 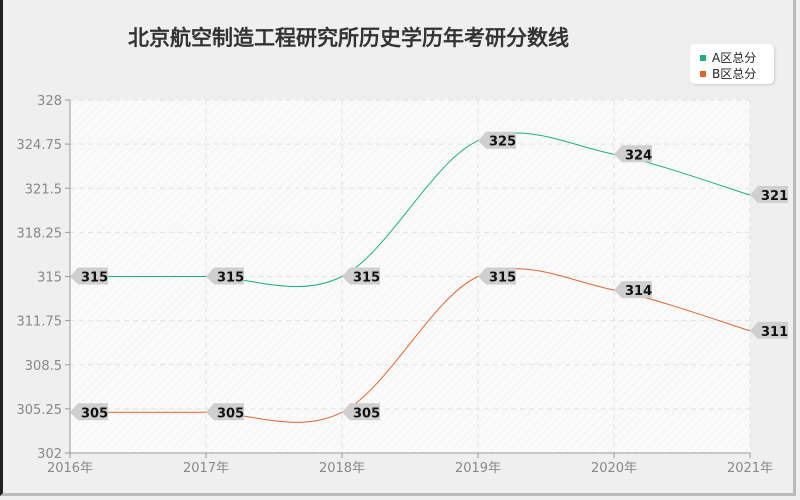 What do you see at coordinates (638, 155) in the screenshot?
I see `data-label: 324` at bounding box center [638, 155].